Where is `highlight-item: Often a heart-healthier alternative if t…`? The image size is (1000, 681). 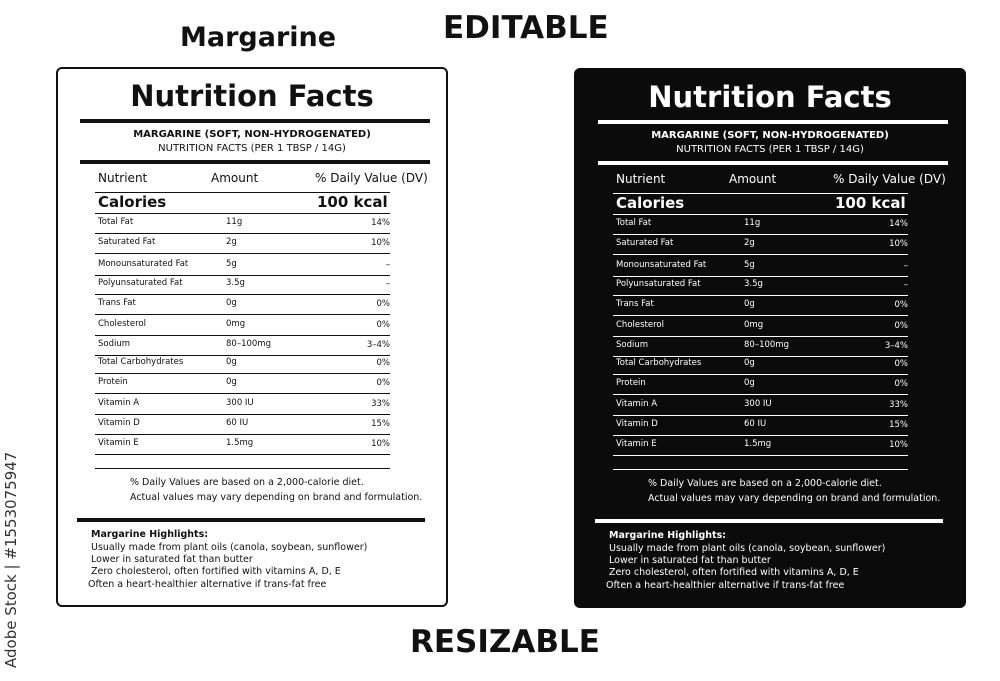 highlight-item: Often a heart-healthier alternative if t… is located at coordinates (207, 584).